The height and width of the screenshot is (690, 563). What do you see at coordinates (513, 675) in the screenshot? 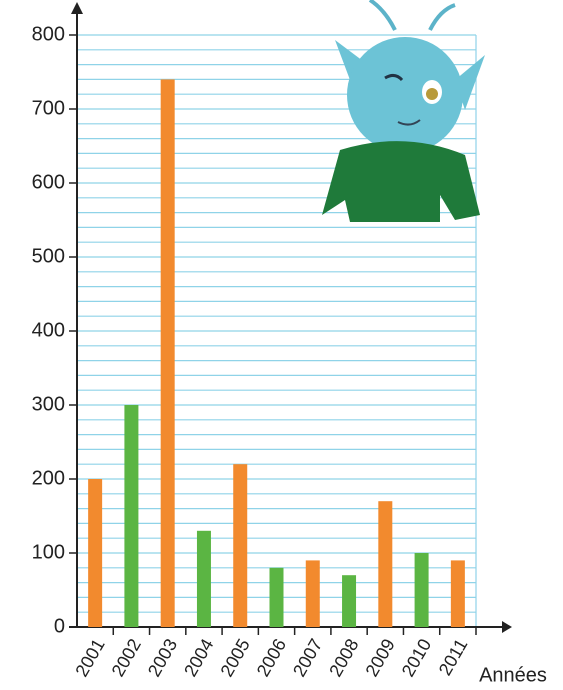
I see `x-axis-label: Années` at bounding box center [513, 675].